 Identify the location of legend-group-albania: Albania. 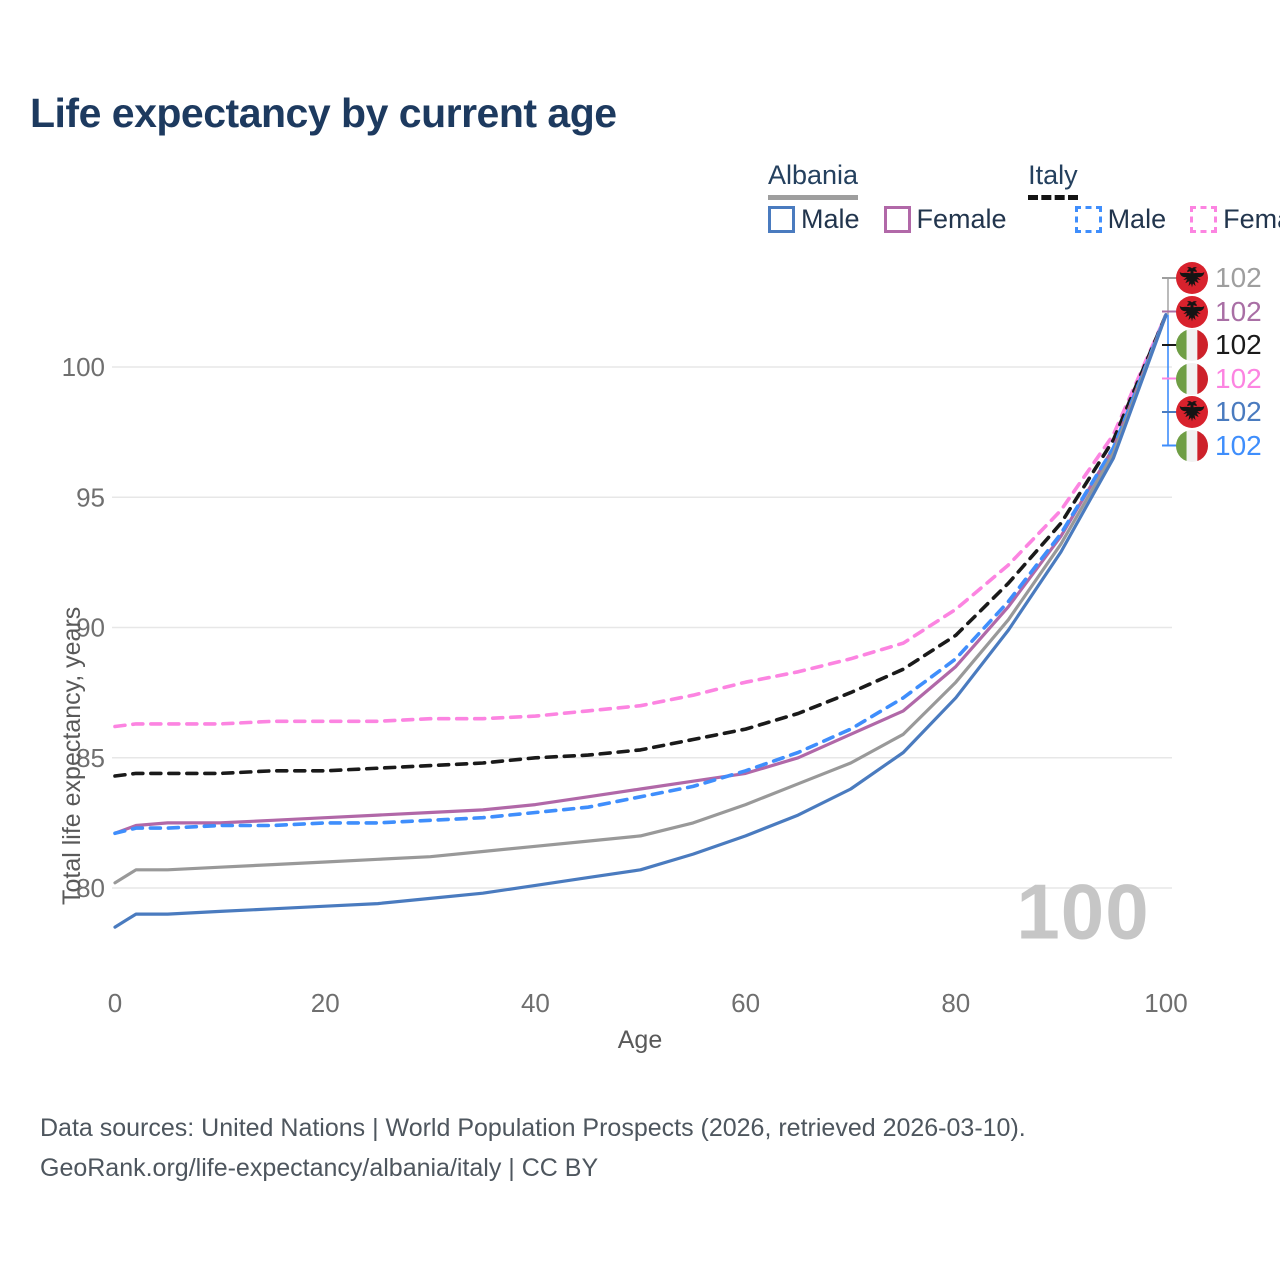
(813, 180).